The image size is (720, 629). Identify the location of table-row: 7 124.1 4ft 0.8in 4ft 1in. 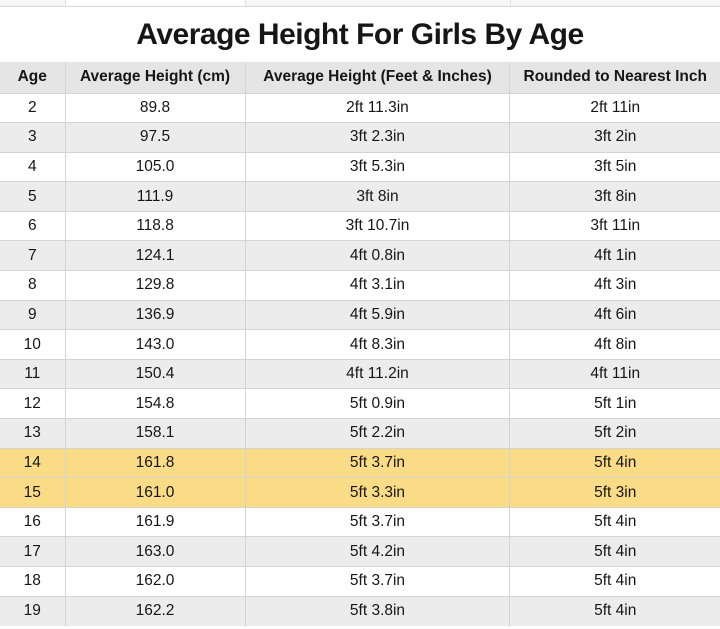
(360, 256).